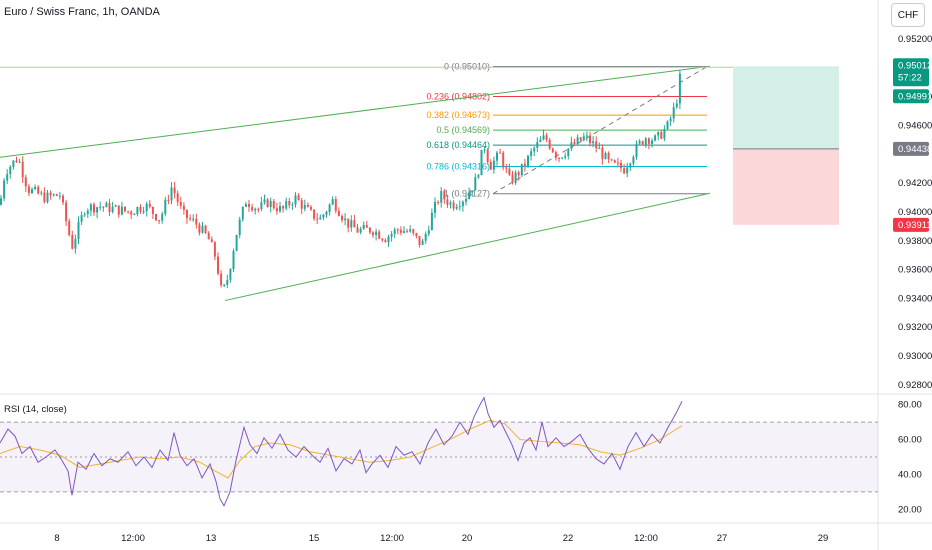 The height and width of the screenshot is (550, 932). What do you see at coordinates (600, 130) in the screenshot?
I see `fib-trend-line` at bounding box center [600, 130].